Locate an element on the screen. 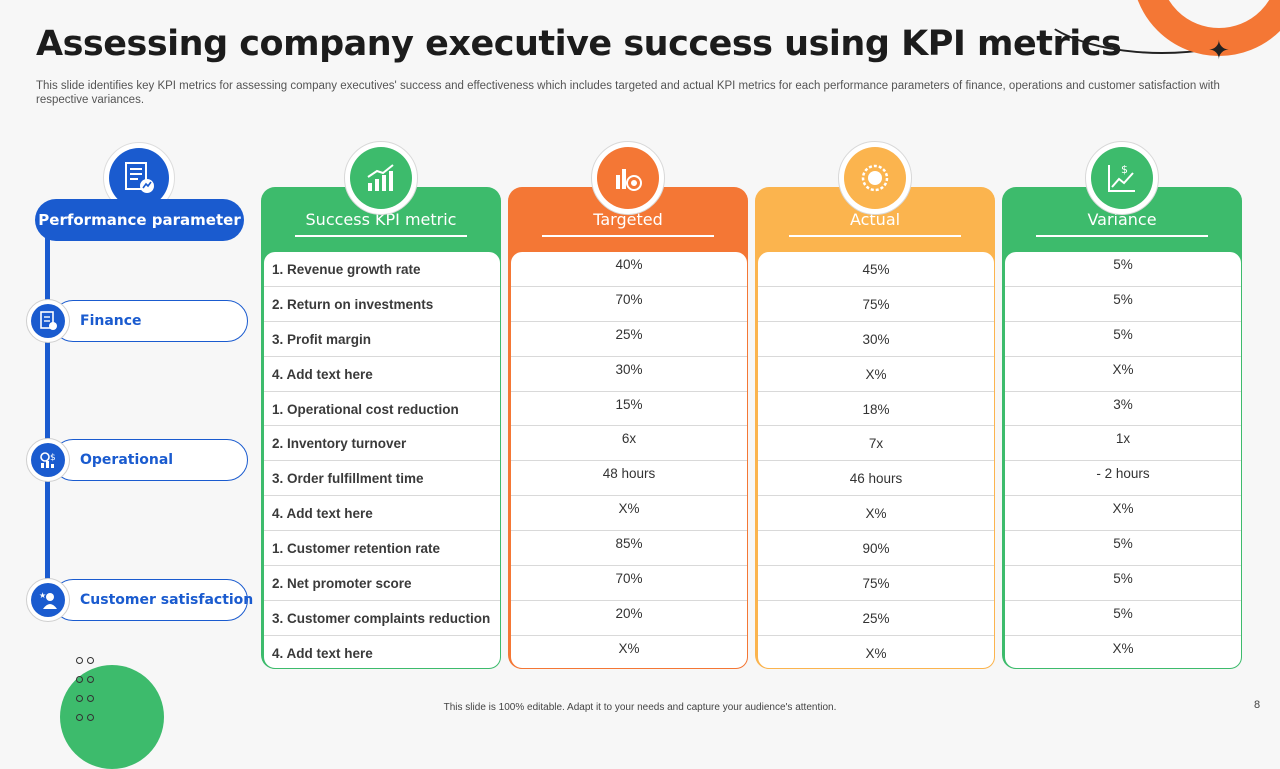 This screenshot has height=769, width=1280. targeted-value-cell: 20% is located at coordinates (629, 618).